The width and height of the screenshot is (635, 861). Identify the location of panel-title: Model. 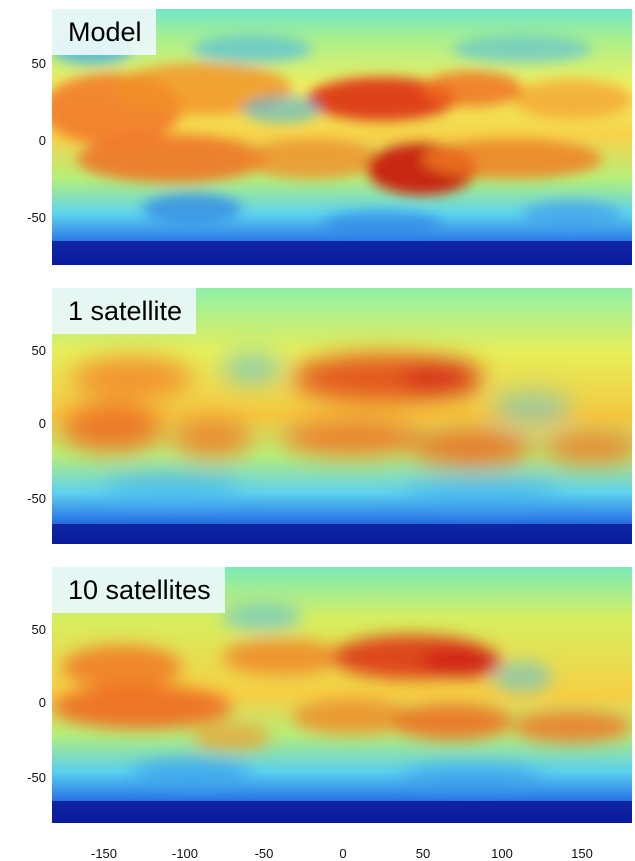
(104, 32).